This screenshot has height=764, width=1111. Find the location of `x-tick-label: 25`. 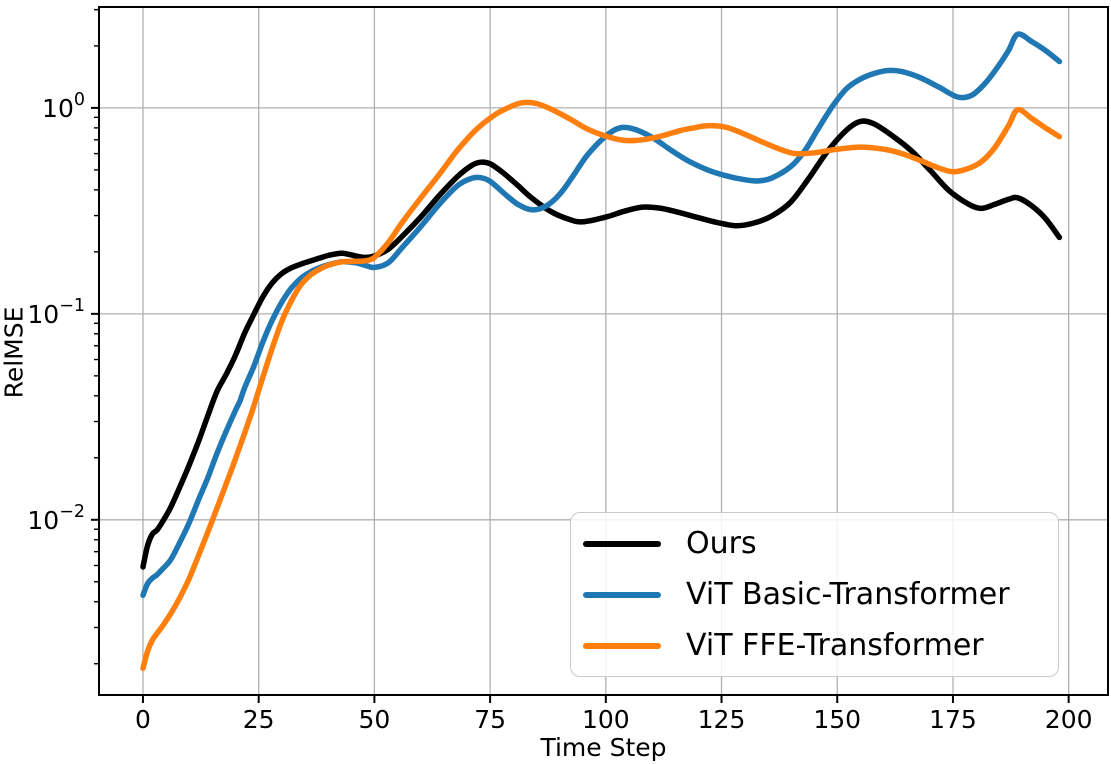

x-tick-label: 25 is located at coordinates (259, 719).